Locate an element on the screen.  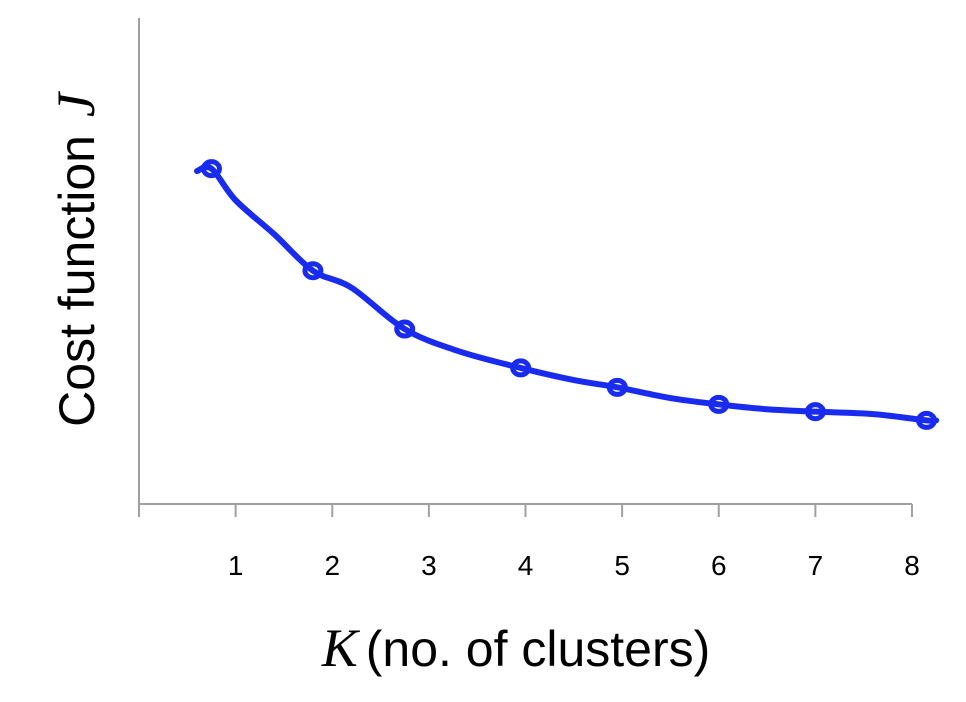
x-tick-label: 8 is located at coordinates (912, 565).